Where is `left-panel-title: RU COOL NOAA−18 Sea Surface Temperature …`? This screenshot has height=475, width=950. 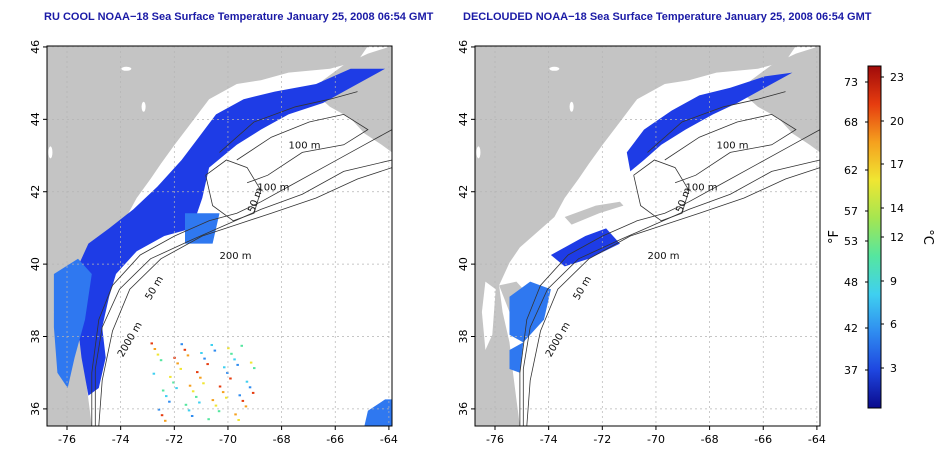
left-panel-title: RU COOL NOAA−18 Sea Surface Temperature … is located at coordinates (239, 17).